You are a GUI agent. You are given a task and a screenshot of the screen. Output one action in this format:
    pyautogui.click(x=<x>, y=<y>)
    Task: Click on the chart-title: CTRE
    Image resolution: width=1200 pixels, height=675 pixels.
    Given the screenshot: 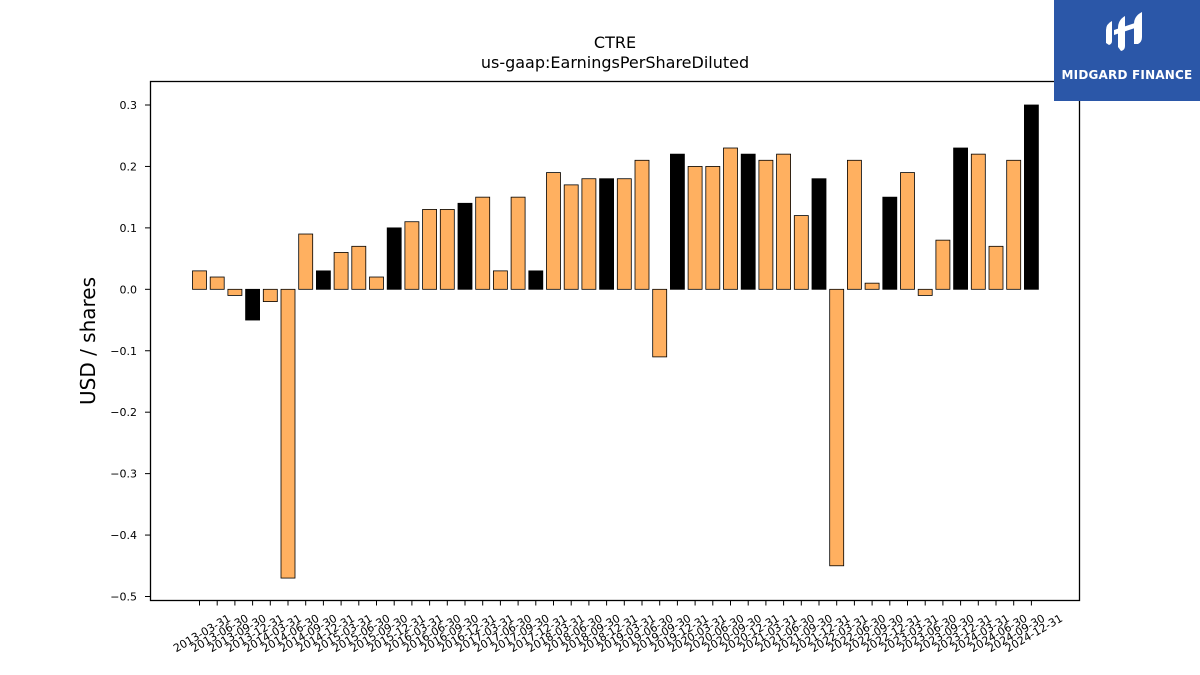 What is the action you would take?
    pyautogui.click(x=615, y=42)
    